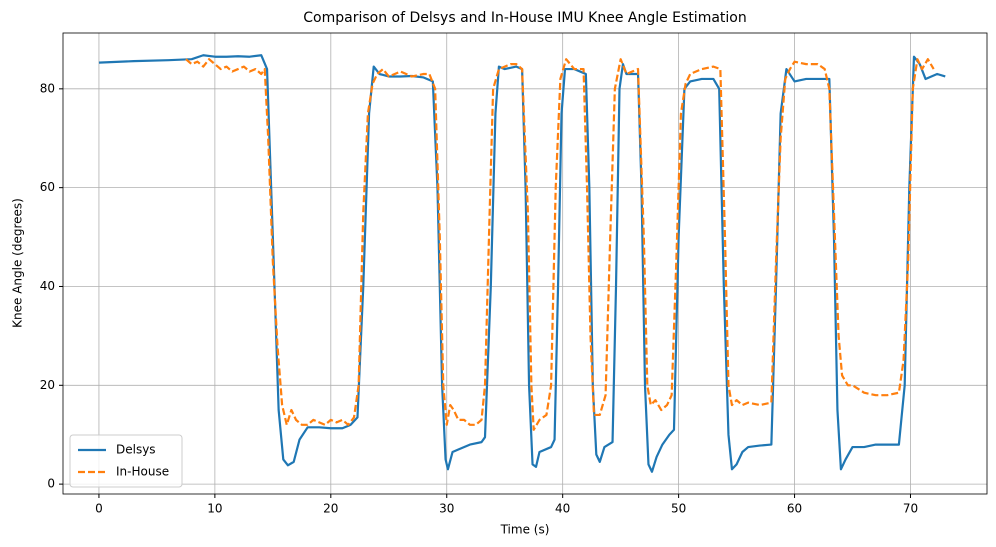 The width and height of the screenshot is (996, 547). Describe the element at coordinates (51, 484) in the screenshot. I see `y-tick-label: 0` at that location.